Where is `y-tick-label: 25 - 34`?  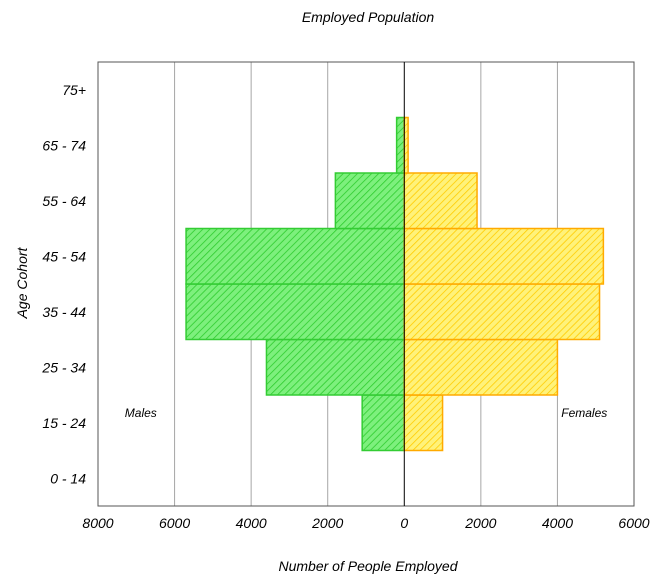 y-tick-label: 25 - 34 is located at coordinates (63, 367).